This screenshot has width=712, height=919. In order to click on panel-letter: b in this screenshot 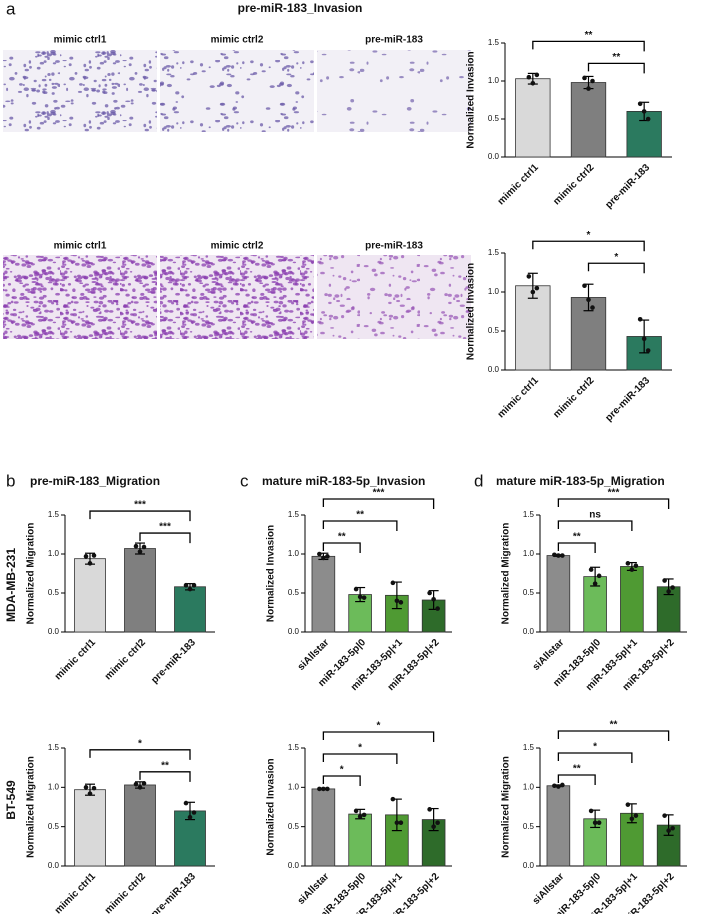, I will do `click(10, 480)`.